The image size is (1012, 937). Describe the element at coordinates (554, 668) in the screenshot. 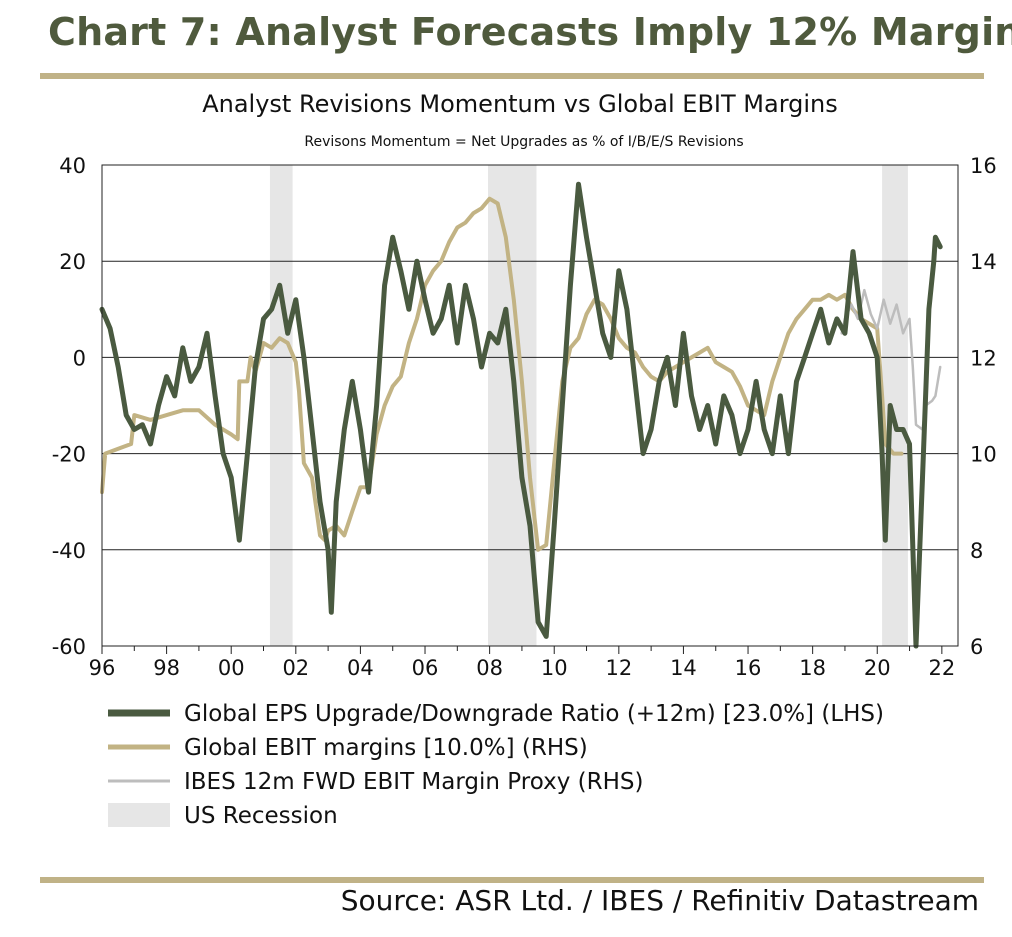

I see `x-tick-label-10: 10` at that location.